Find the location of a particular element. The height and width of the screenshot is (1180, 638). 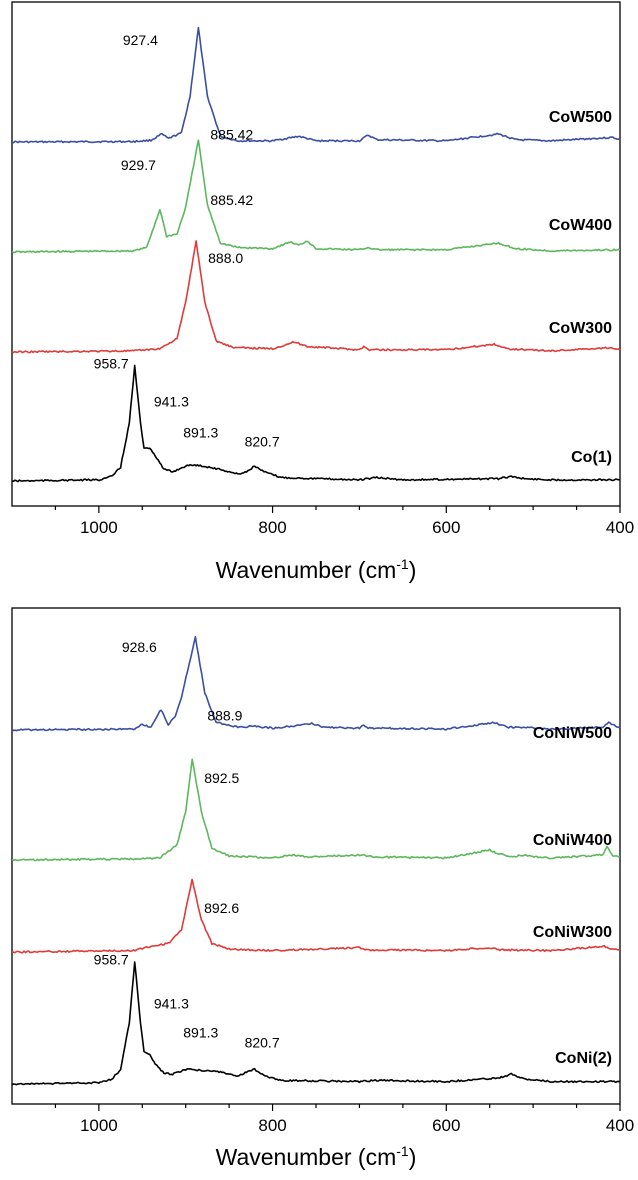

series-line-coniw500 is located at coordinates (316, 684).